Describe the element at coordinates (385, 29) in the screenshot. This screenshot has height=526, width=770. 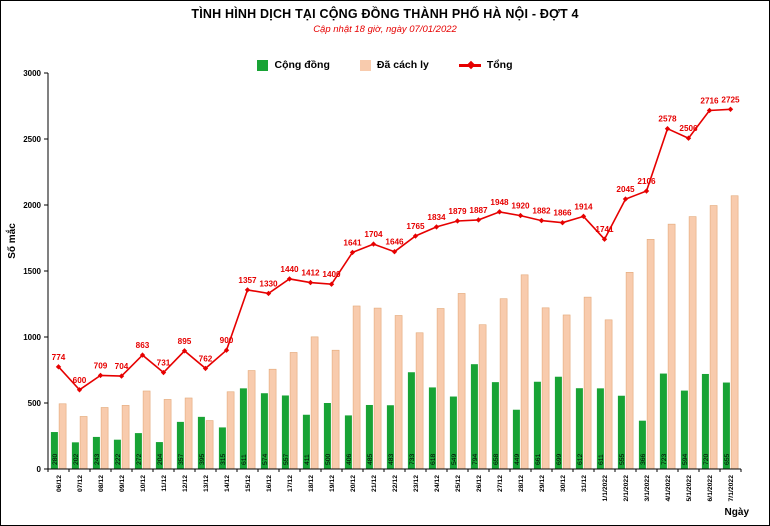
I see `chart-subtitle: Cập nhật 18 giờ, ngày 07/01/2022` at that location.